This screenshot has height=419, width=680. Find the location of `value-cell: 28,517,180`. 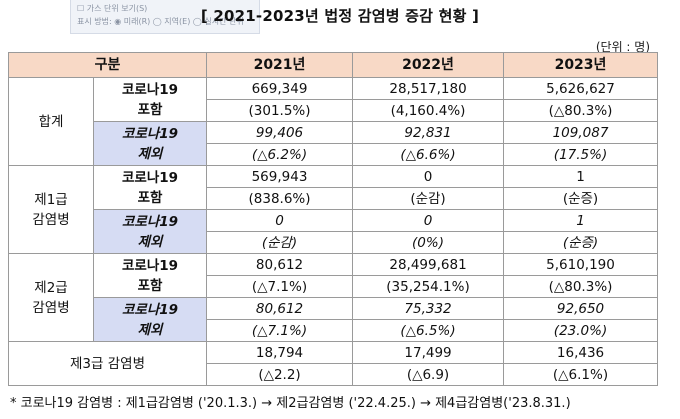

value-cell: 28,517,180 is located at coordinates (428, 88).